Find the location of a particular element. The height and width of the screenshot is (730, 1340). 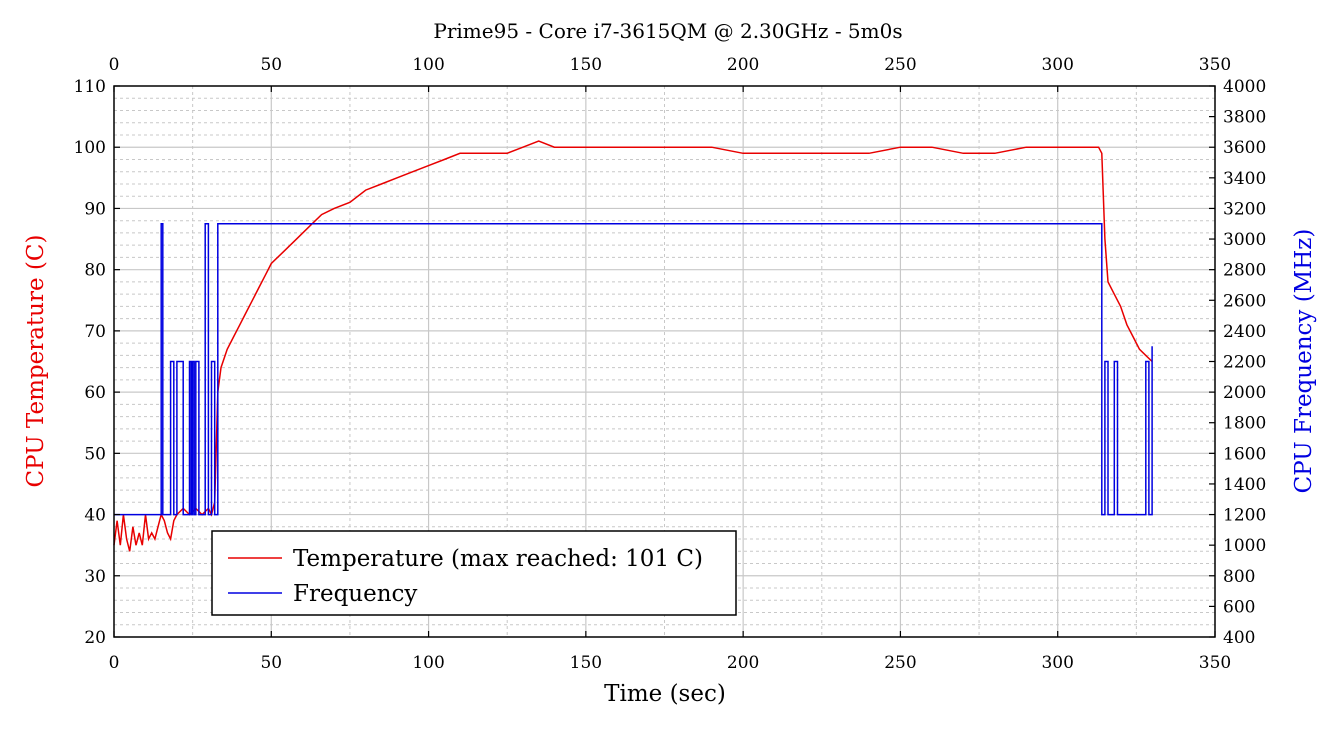

y-tick-label: 40 is located at coordinates (95, 516).